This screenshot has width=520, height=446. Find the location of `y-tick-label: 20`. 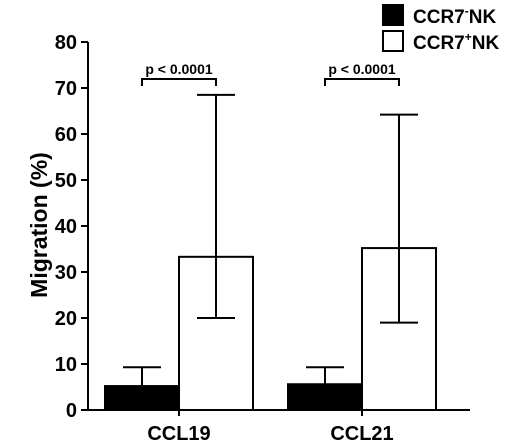

y-tick-label: 20 is located at coordinates (66, 319).